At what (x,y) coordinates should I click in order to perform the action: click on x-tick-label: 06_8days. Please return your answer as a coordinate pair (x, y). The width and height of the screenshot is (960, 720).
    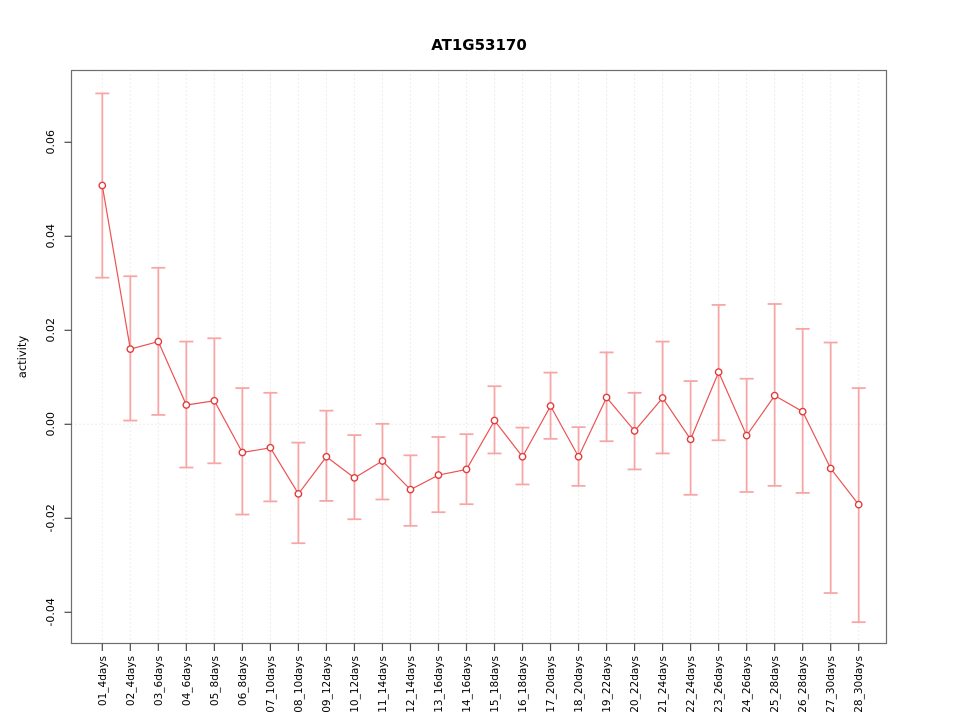
    Looking at the image, I should click on (243, 681).